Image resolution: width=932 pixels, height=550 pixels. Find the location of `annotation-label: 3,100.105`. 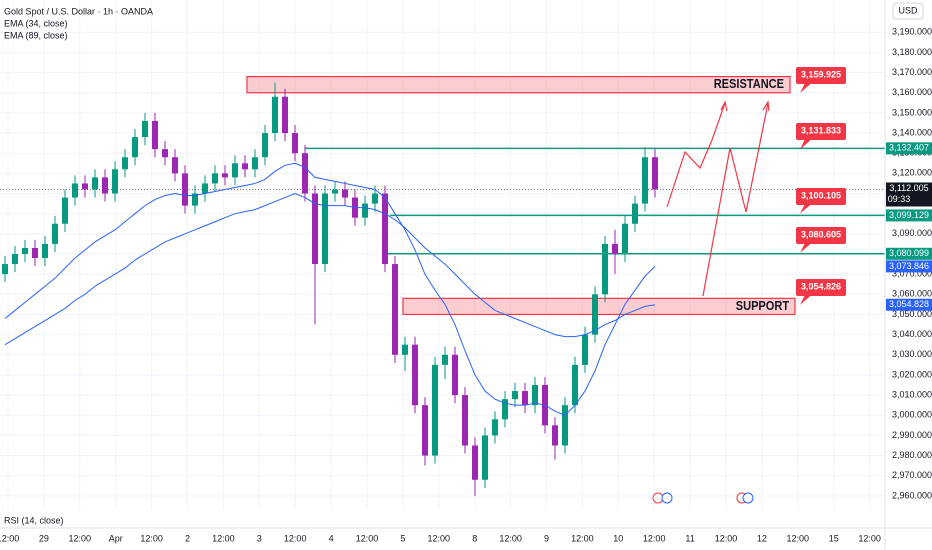

annotation-label: 3,100.105 is located at coordinates (821, 195).